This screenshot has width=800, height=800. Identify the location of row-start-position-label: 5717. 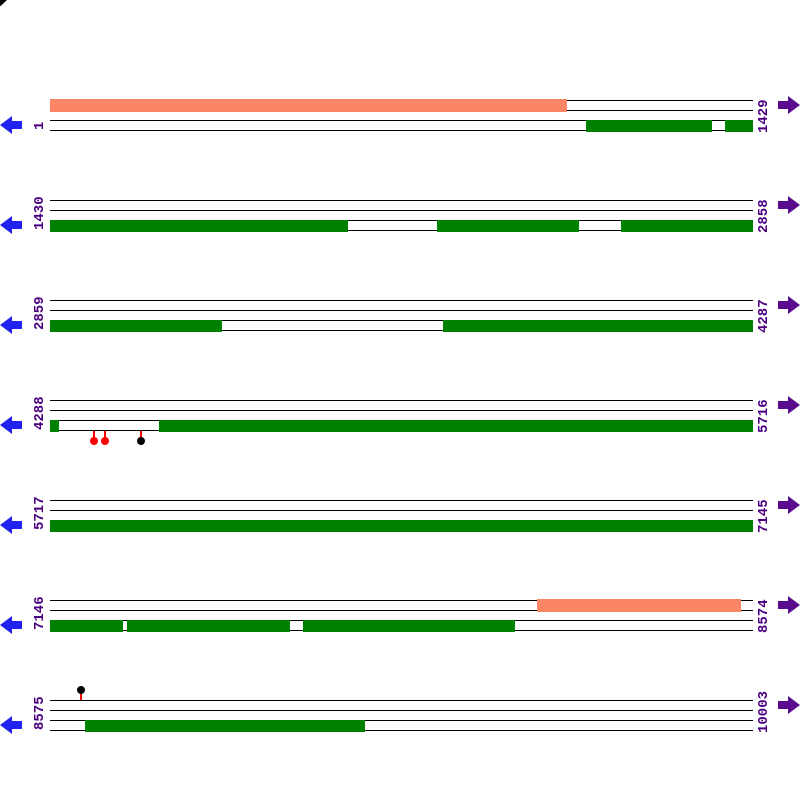
(40, 513).